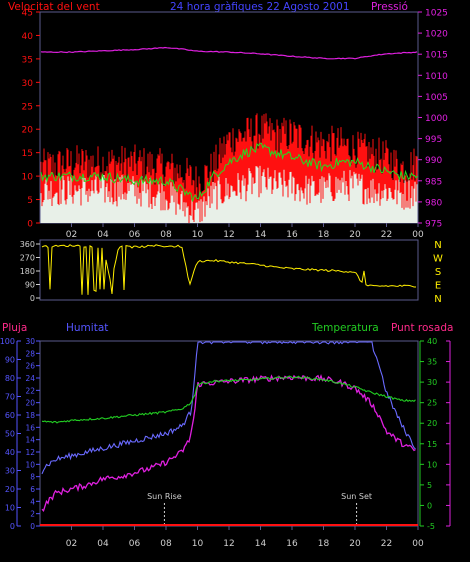 The height and width of the screenshot is (562, 470). What do you see at coordinates (10, 434) in the screenshot?
I see `humidity-tick-label: 50` at bounding box center [10, 434].